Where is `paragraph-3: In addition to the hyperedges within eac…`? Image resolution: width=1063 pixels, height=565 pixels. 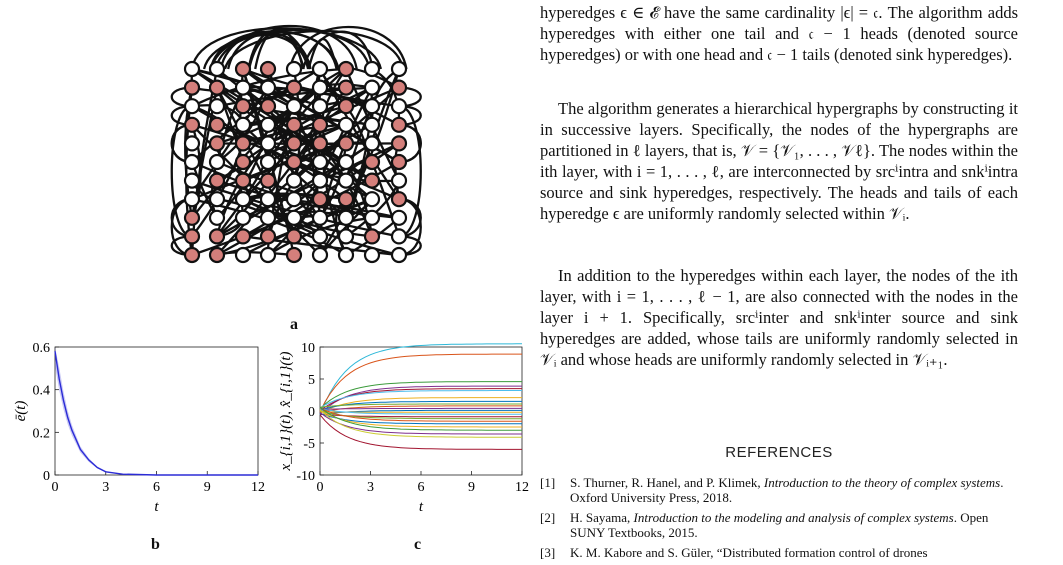 paragraph-3: In addition to the hyperedges within eac… is located at coordinates (779, 317).